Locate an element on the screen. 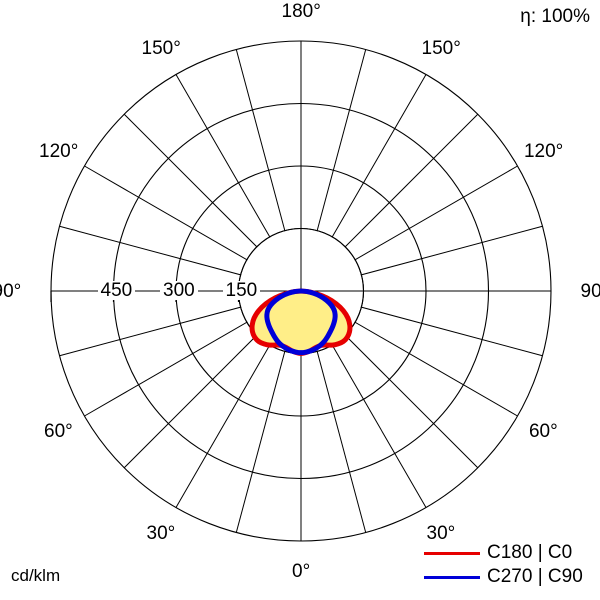 This screenshot has height=600, width=600. angle-label-120: 120° is located at coordinates (543, 151).